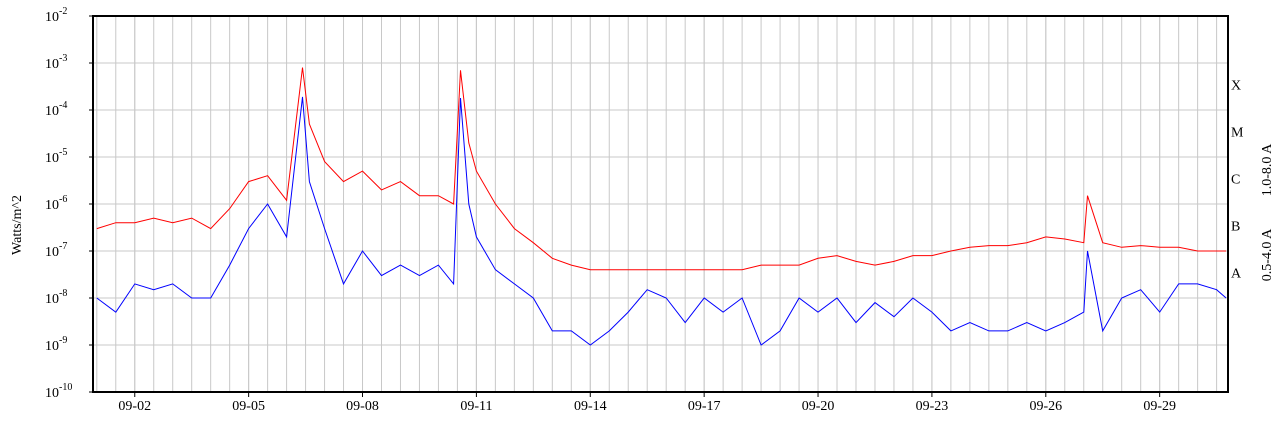  What do you see at coordinates (1237, 133) in the screenshot?
I see `flare-class-label: M` at bounding box center [1237, 133].